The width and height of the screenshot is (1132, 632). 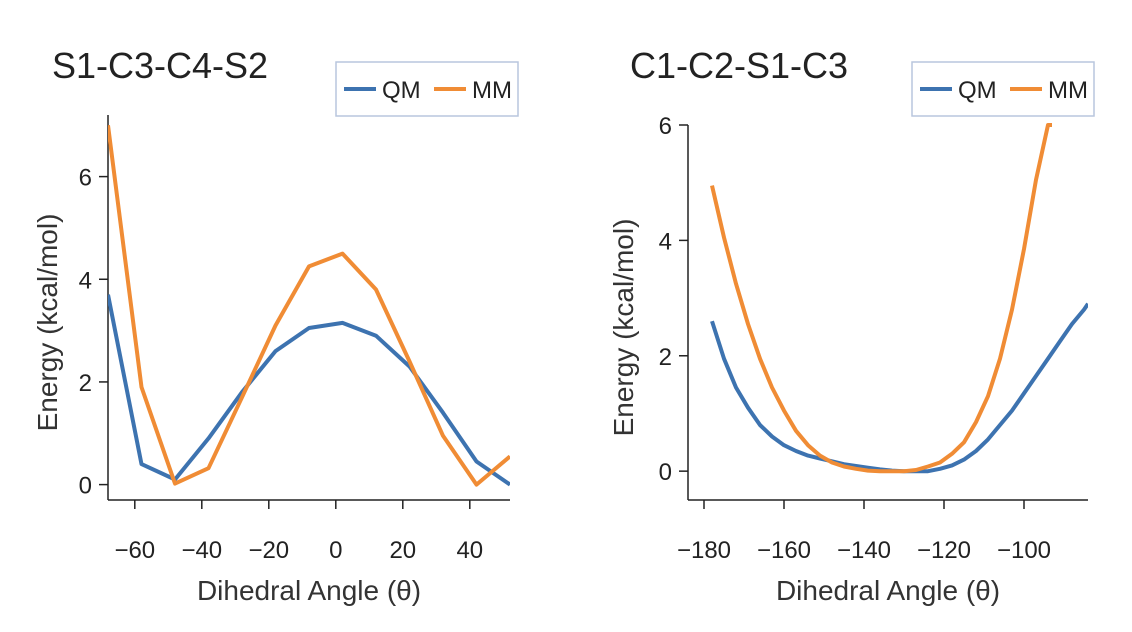 I want to click on x-tick-label: 0, so click(x=335, y=550).